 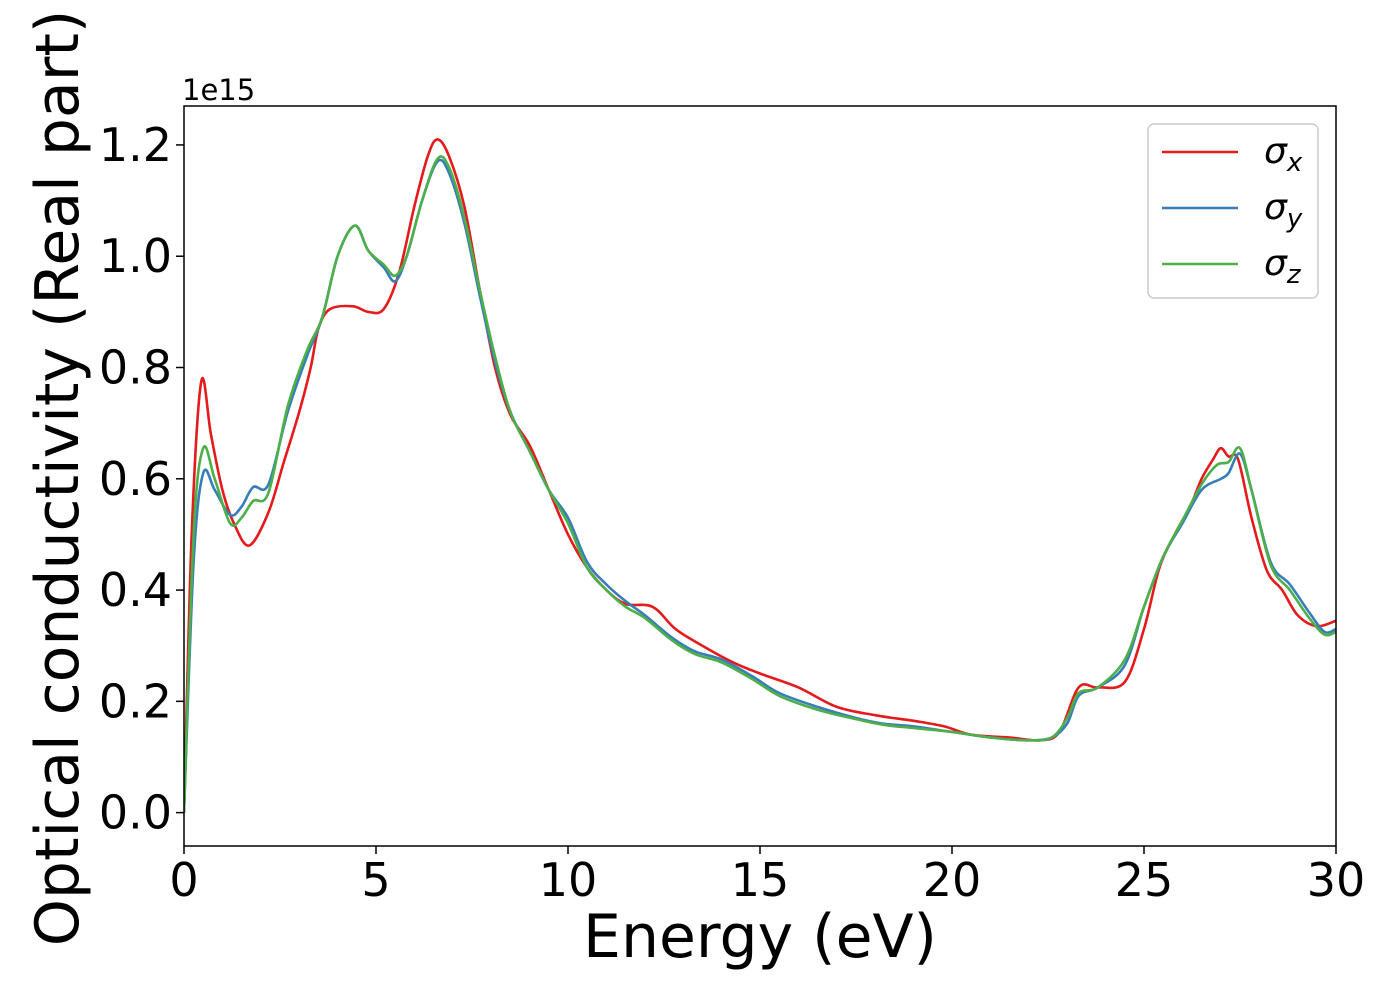 What do you see at coordinates (375, 880) in the screenshot?
I see `x-tick-label: 5` at bounding box center [375, 880].